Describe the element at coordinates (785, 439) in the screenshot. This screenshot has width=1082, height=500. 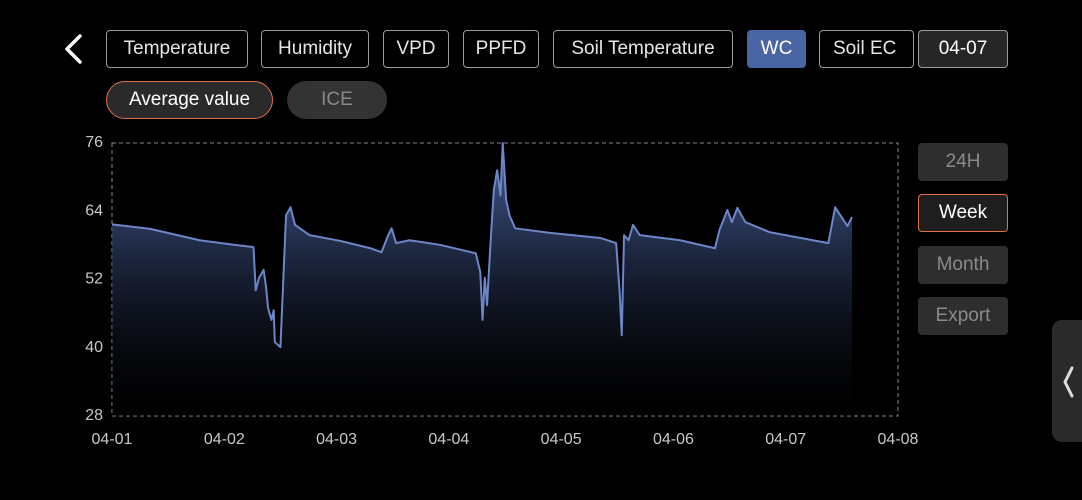
I see `x-tick-label: 04-07` at that location.